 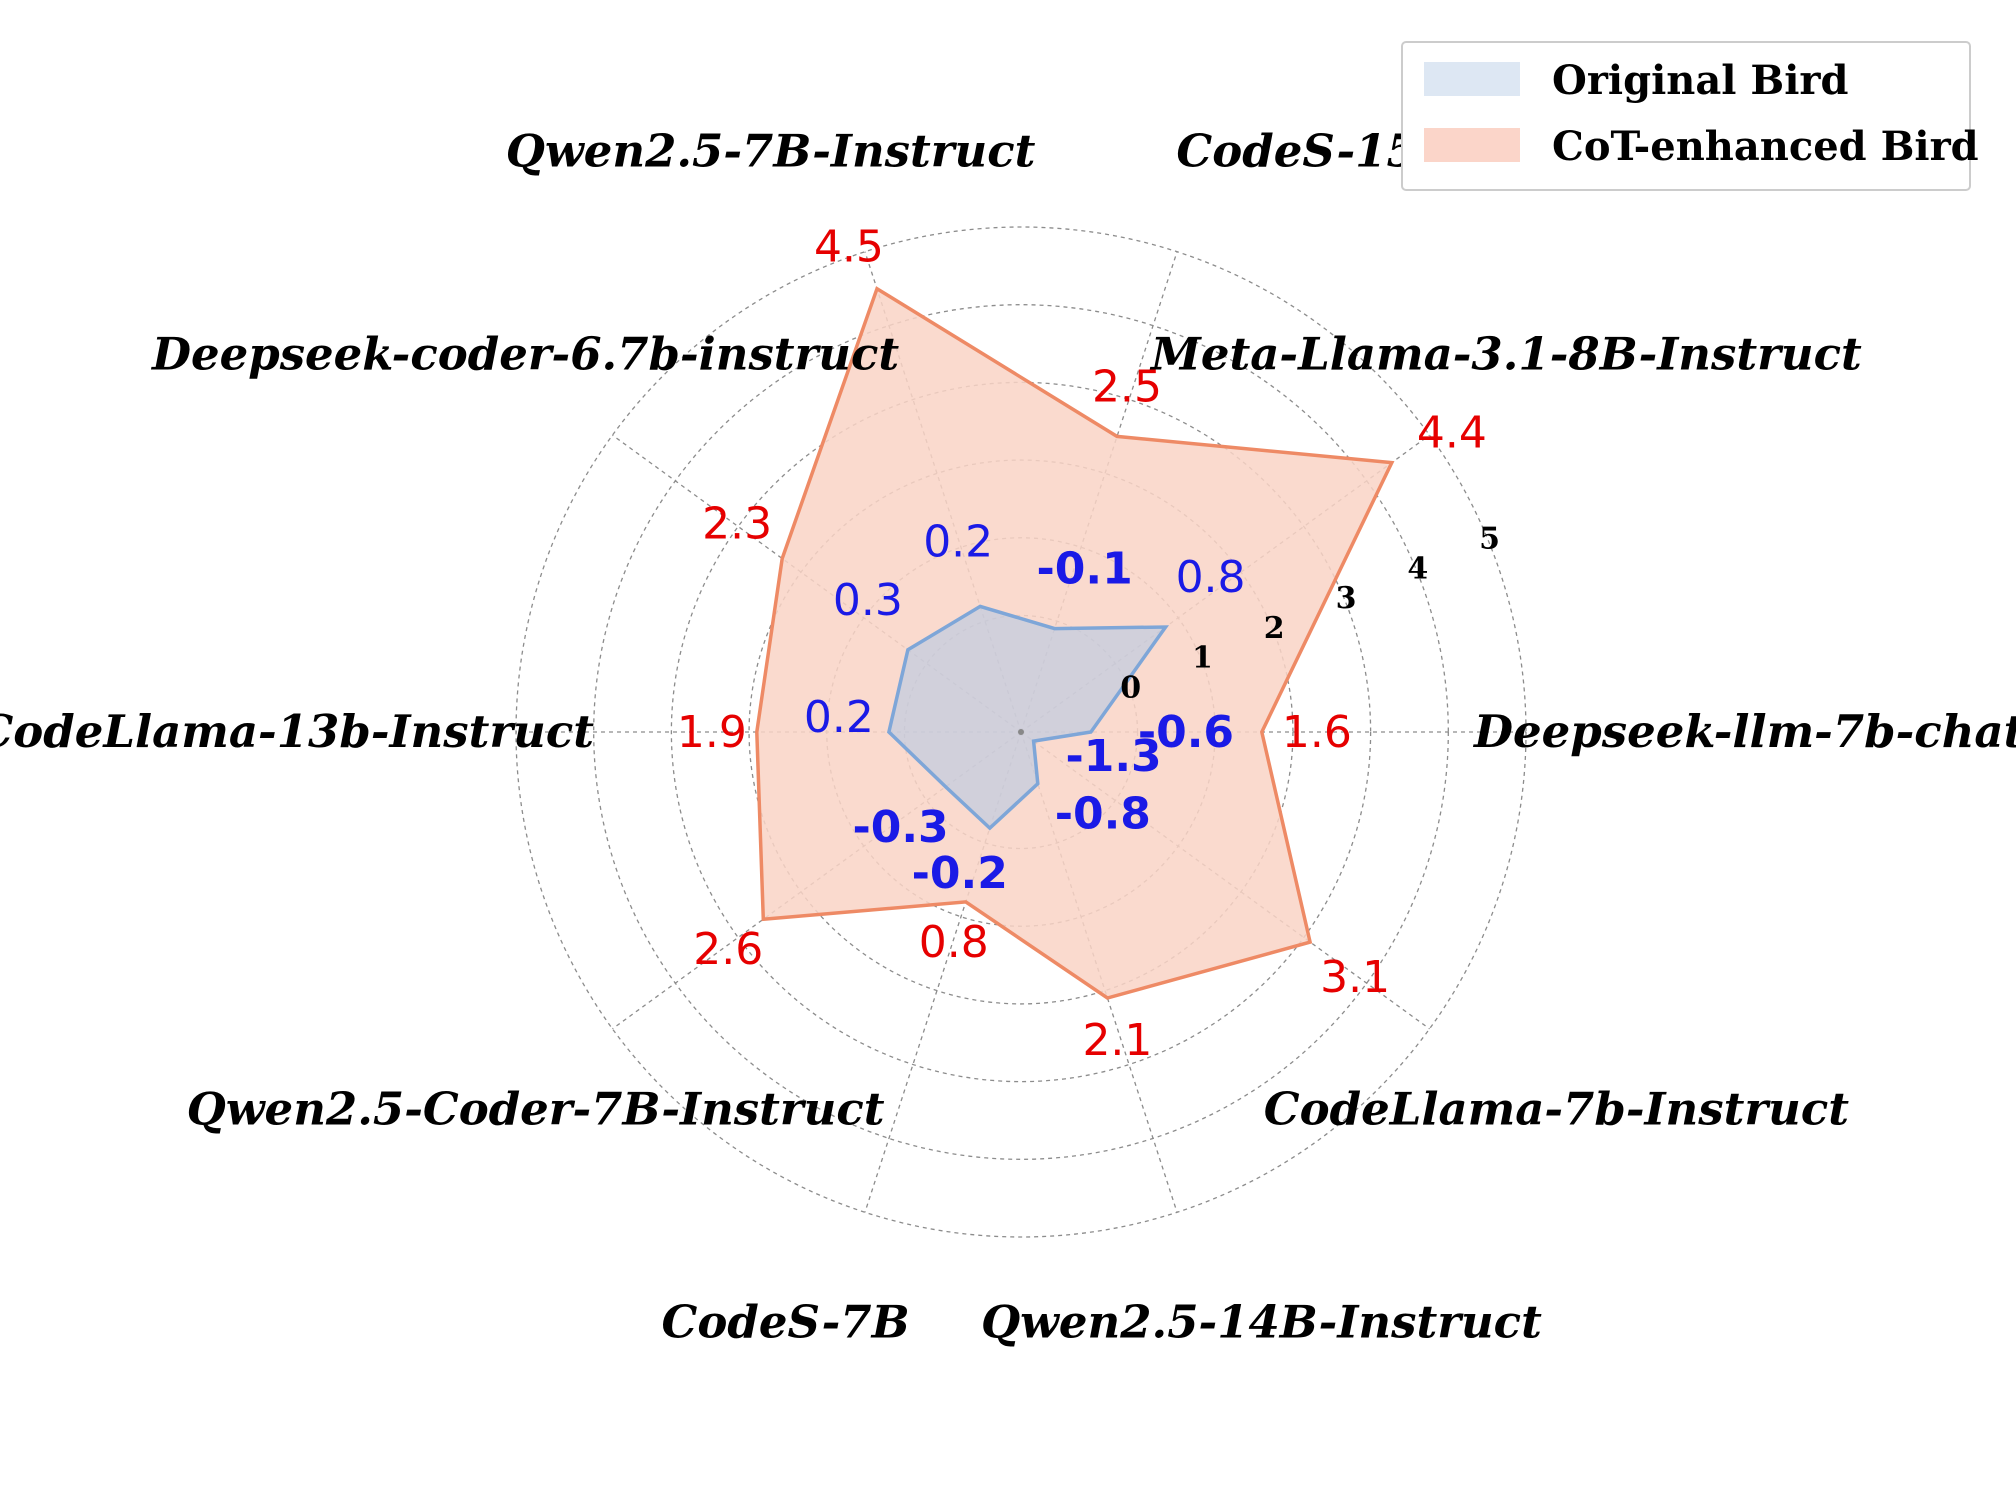 What do you see at coordinates (1452, 433) in the screenshot?
I see `value-label-cot-1: 4.4` at bounding box center [1452, 433].